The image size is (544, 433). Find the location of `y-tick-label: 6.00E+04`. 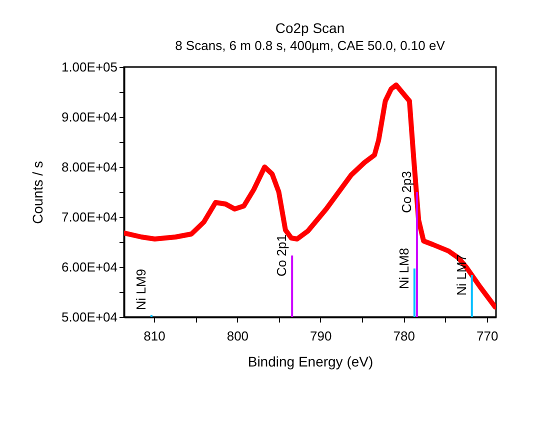

y-tick-label: 6.00E+04 is located at coordinates (89, 267).